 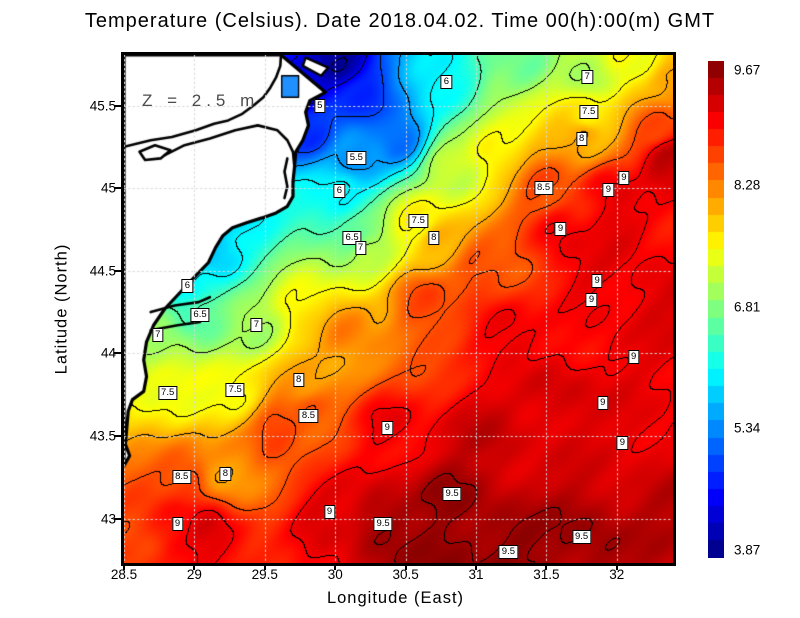 What do you see at coordinates (200, 315) in the screenshot?
I see `contour-label: 6.5` at bounding box center [200, 315].